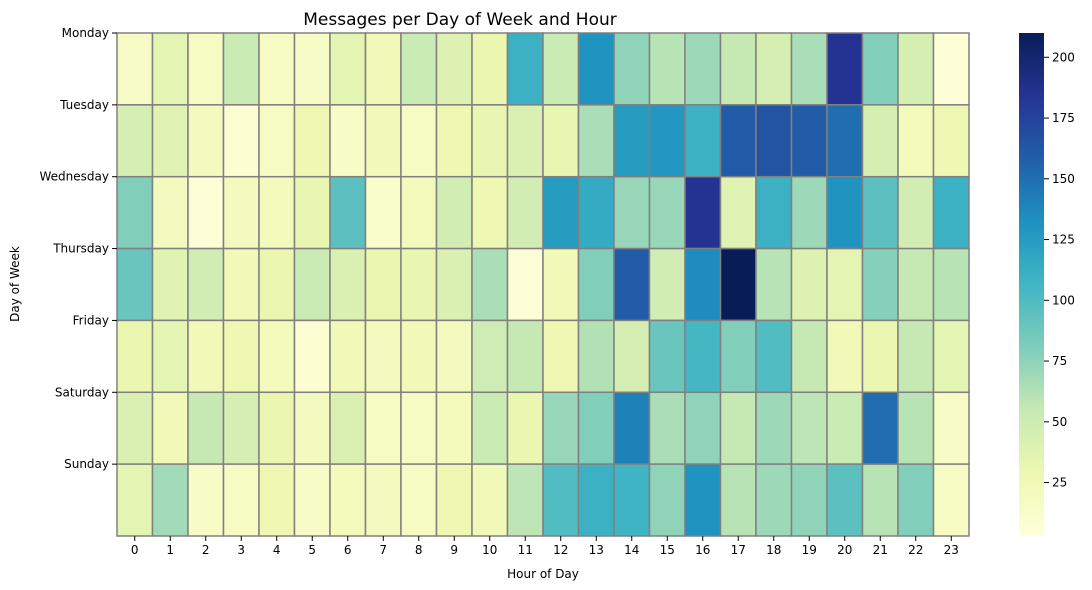  What do you see at coordinates (560, 550) in the screenshot?
I see `x-tick-label: 12` at bounding box center [560, 550].